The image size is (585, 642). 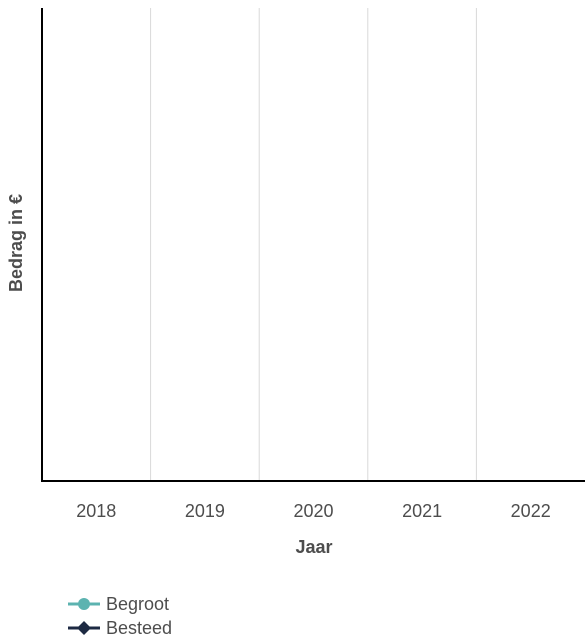 I want to click on diamond-marker-icon, so click(x=84, y=628).